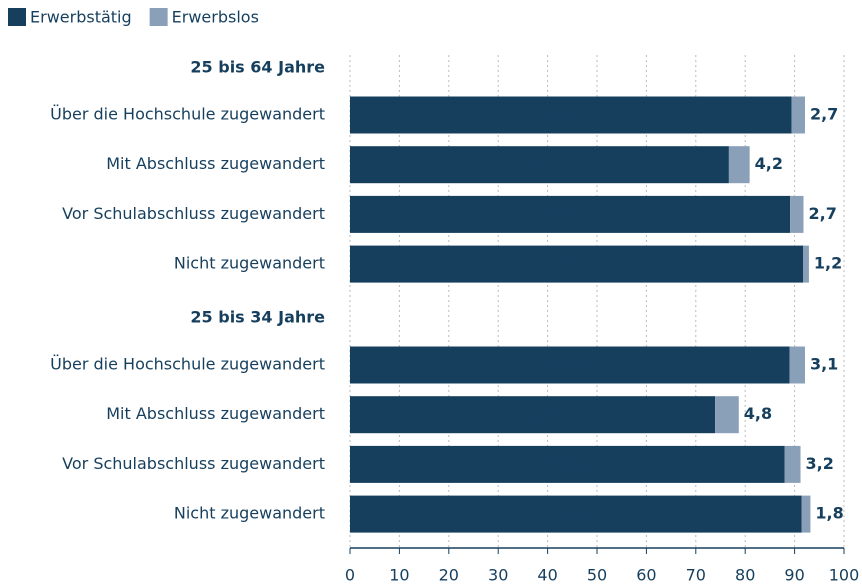  What do you see at coordinates (597, 575) in the screenshot?
I see `x-tick-label: 50` at bounding box center [597, 575].